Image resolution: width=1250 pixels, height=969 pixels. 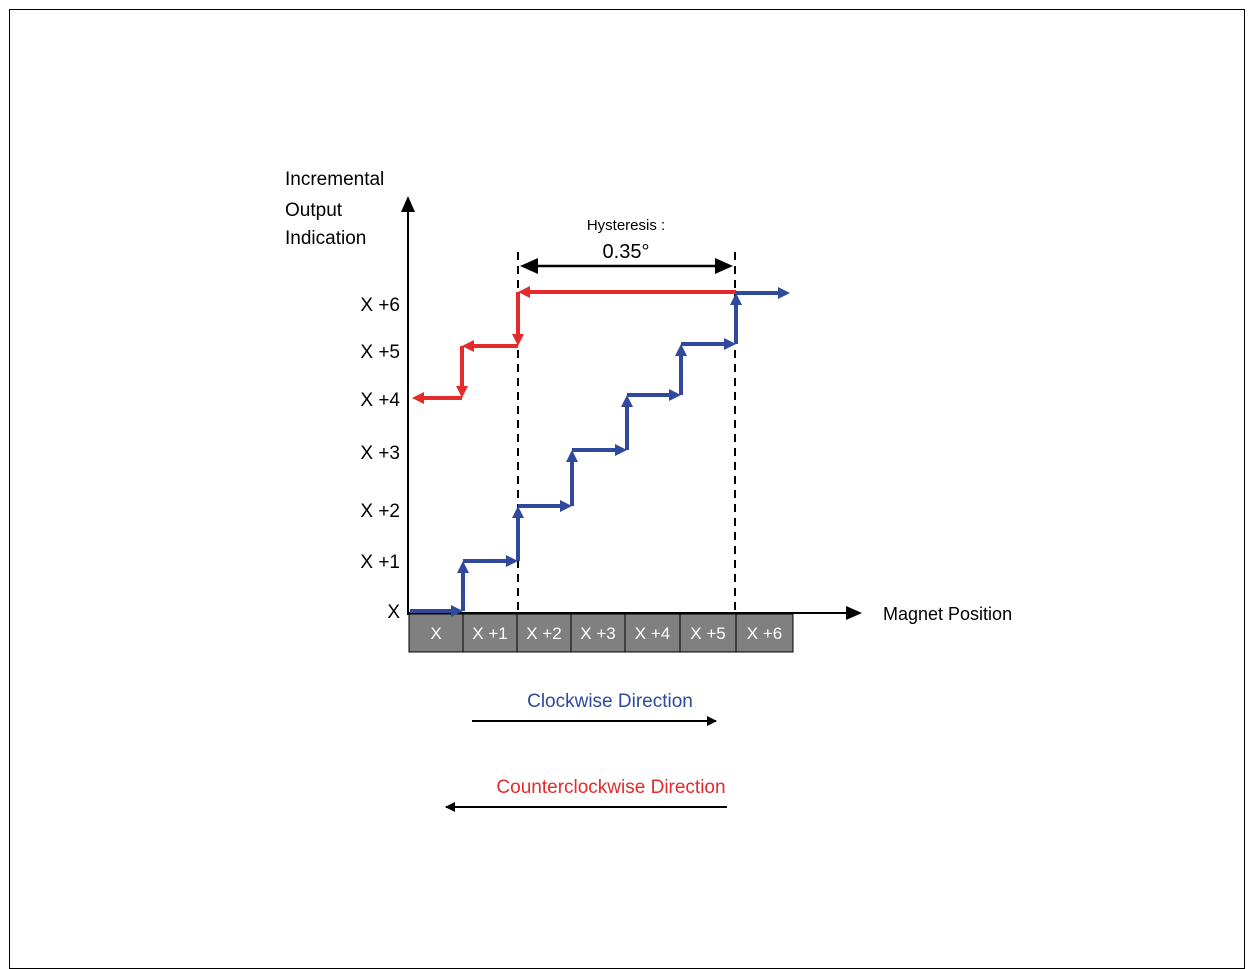 I want to click on position-cell-label: X +4, so click(x=652, y=633).